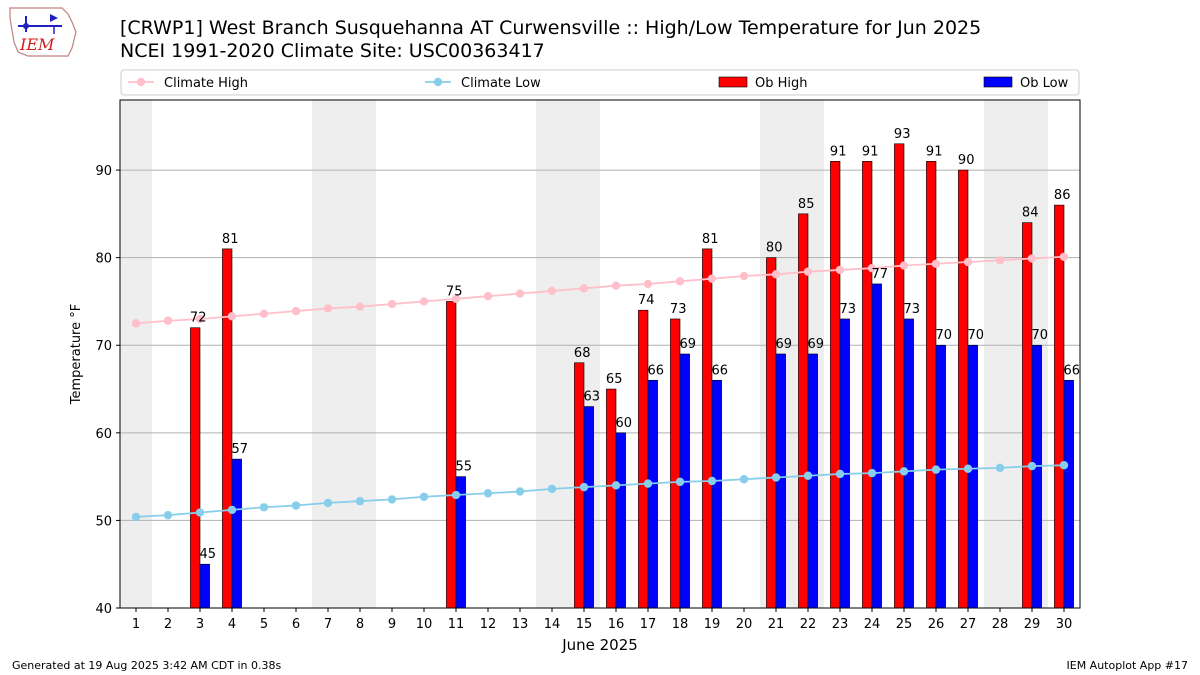 The width and height of the screenshot is (1200, 675). Describe the element at coordinates (776, 624) in the screenshot. I see `x-tick-label: 21` at that location.